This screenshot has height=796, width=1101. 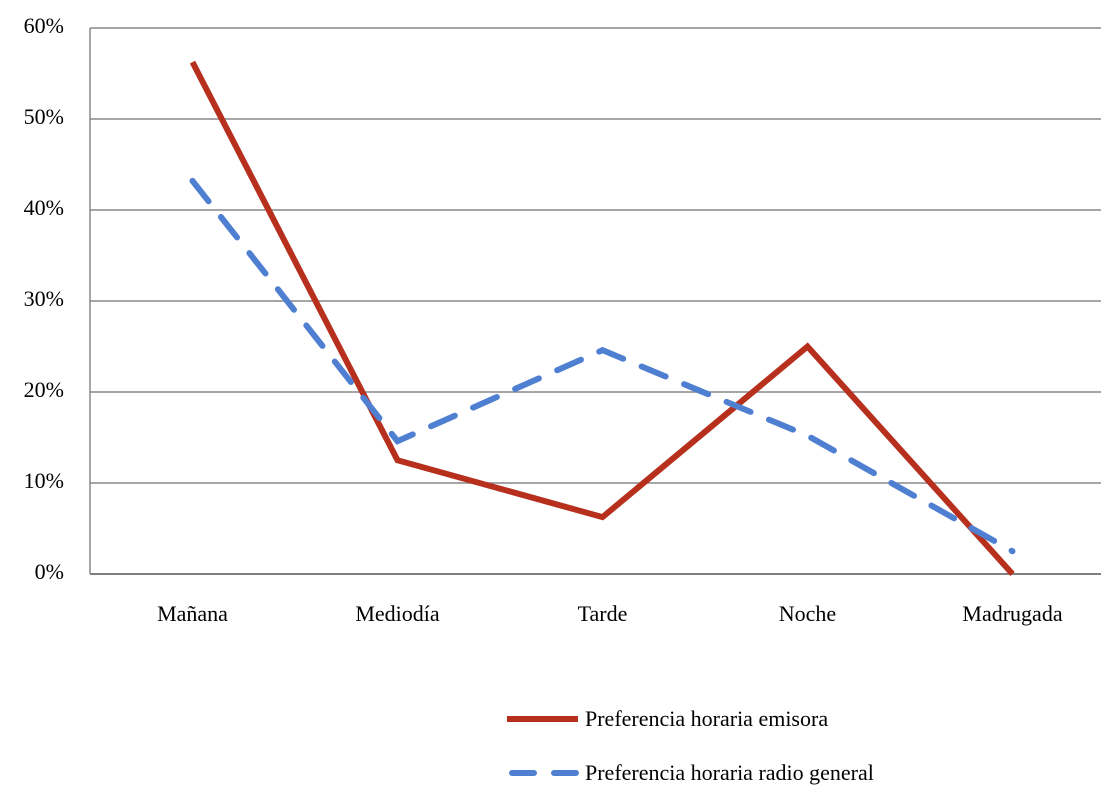 What do you see at coordinates (44, 25) in the screenshot?
I see `y-tick-label: 60%` at bounding box center [44, 25].